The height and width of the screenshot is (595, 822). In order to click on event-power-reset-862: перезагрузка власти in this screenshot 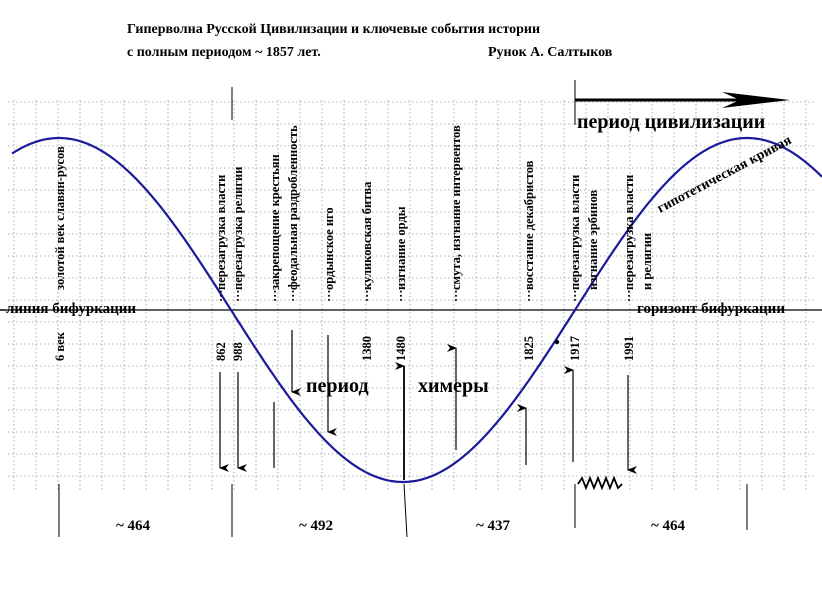, I will do `click(221, 232)`.